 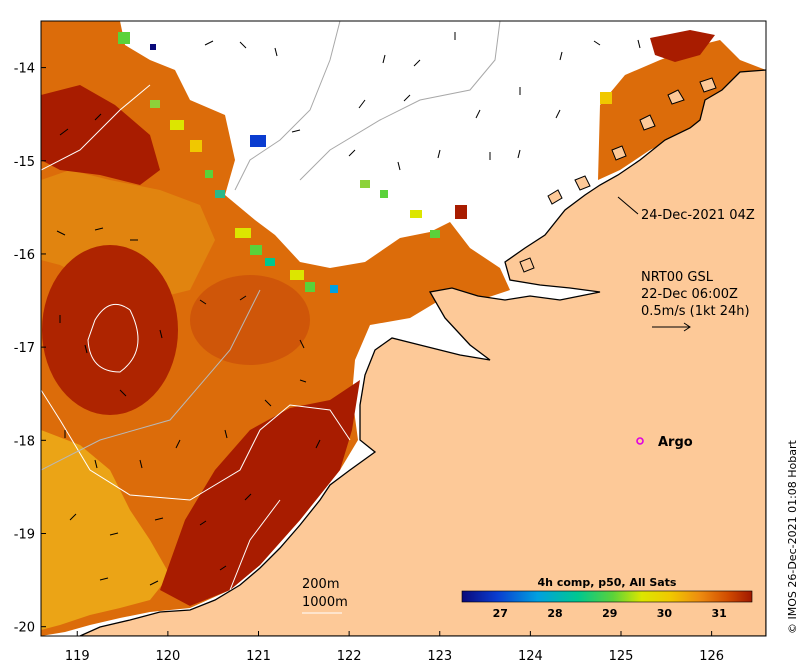 I want to click on colorbar-tick-label: 31, so click(x=719, y=613).